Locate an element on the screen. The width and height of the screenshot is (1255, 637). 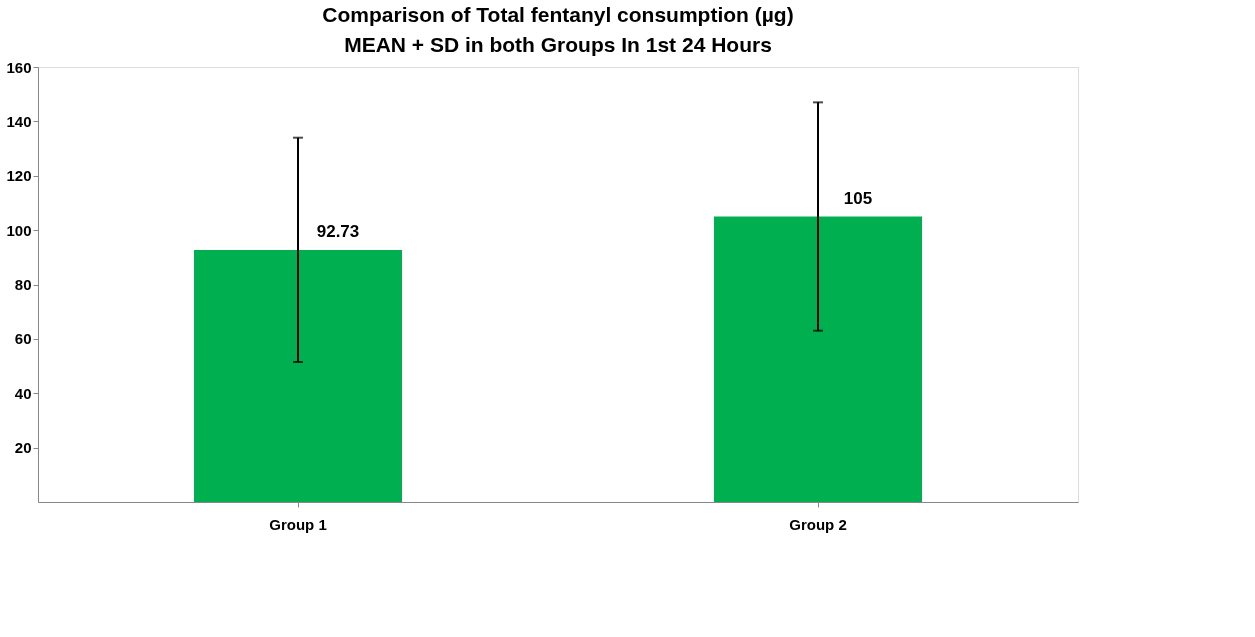
x-tick-label: Group 2 is located at coordinates (818, 524).